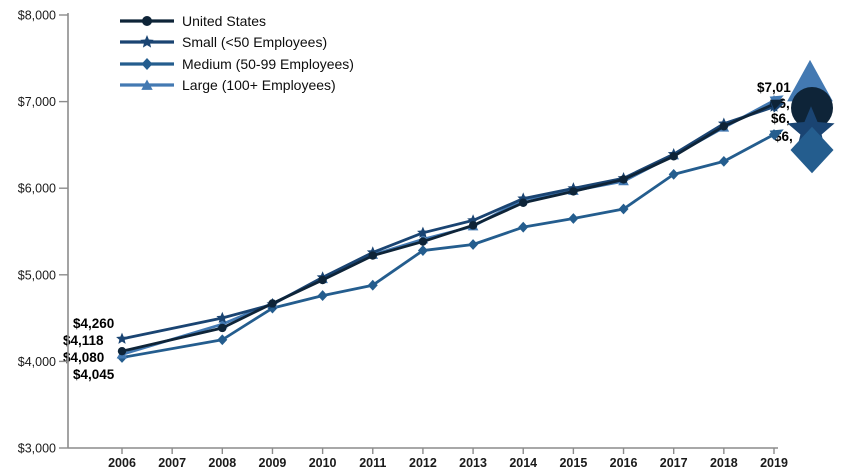  What do you see at coordinates (83, 340) in the screenshot?
I see `start-label-united-states: $4,118` at bounding box center [83, 340].